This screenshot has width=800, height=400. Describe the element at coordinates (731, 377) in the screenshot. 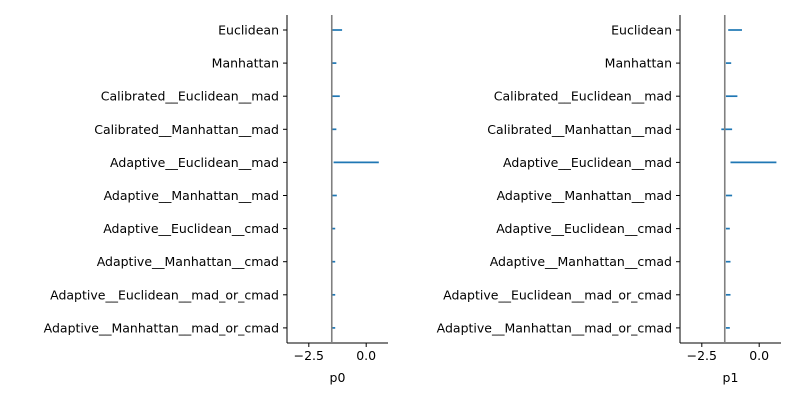

I see `x-axis-label: p1` at that location.